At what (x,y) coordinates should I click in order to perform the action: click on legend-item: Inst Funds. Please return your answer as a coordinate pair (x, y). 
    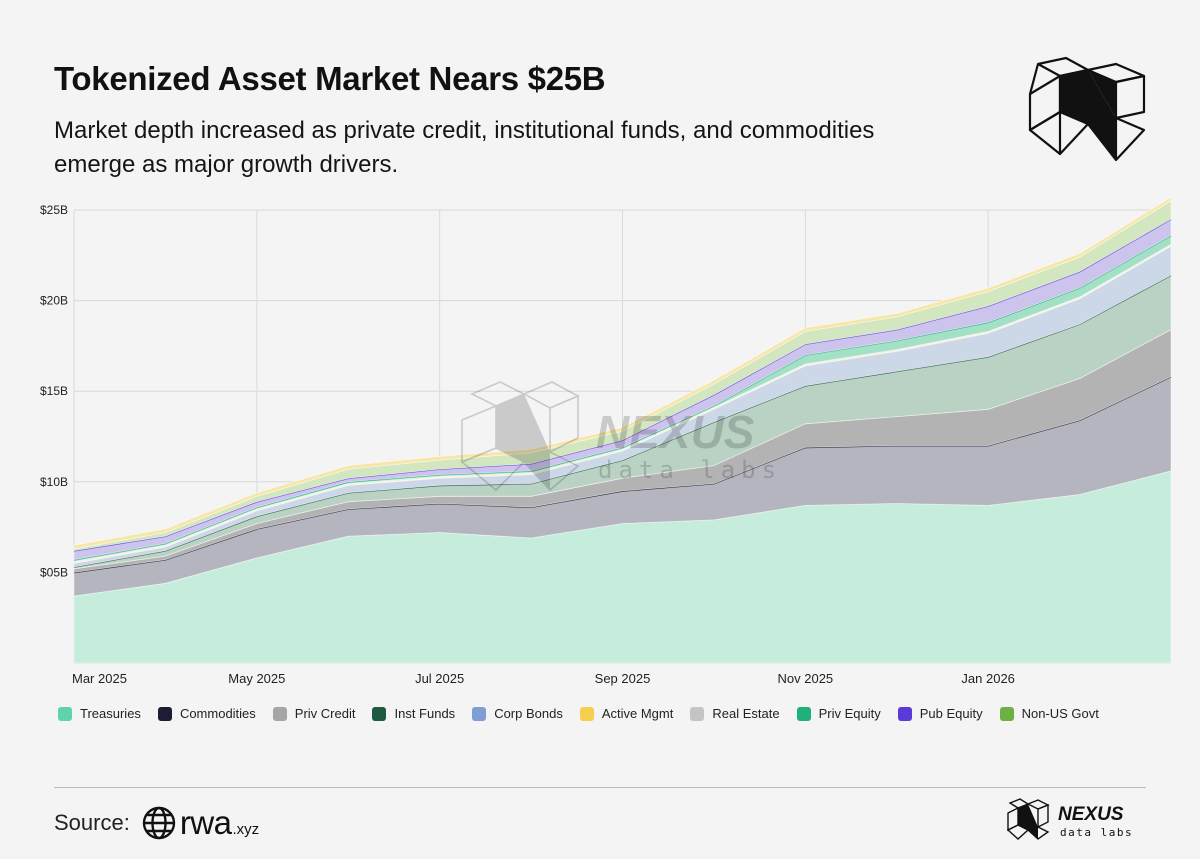
    Looking at the image, I should click on (413, 713).